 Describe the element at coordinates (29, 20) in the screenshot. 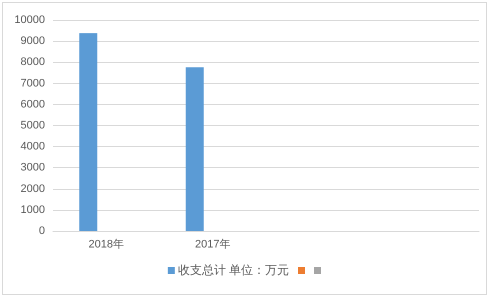

I see `y-tick-label: 10000` at that location.